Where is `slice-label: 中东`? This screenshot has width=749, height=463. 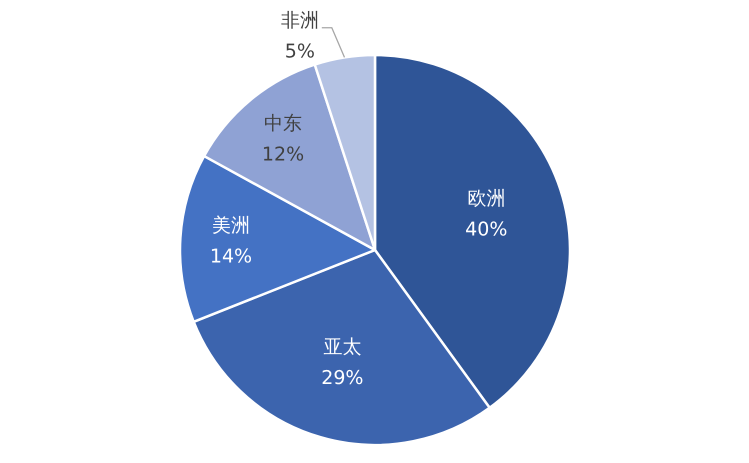 slice-label: 中东 is located at coordinates (283, 123).